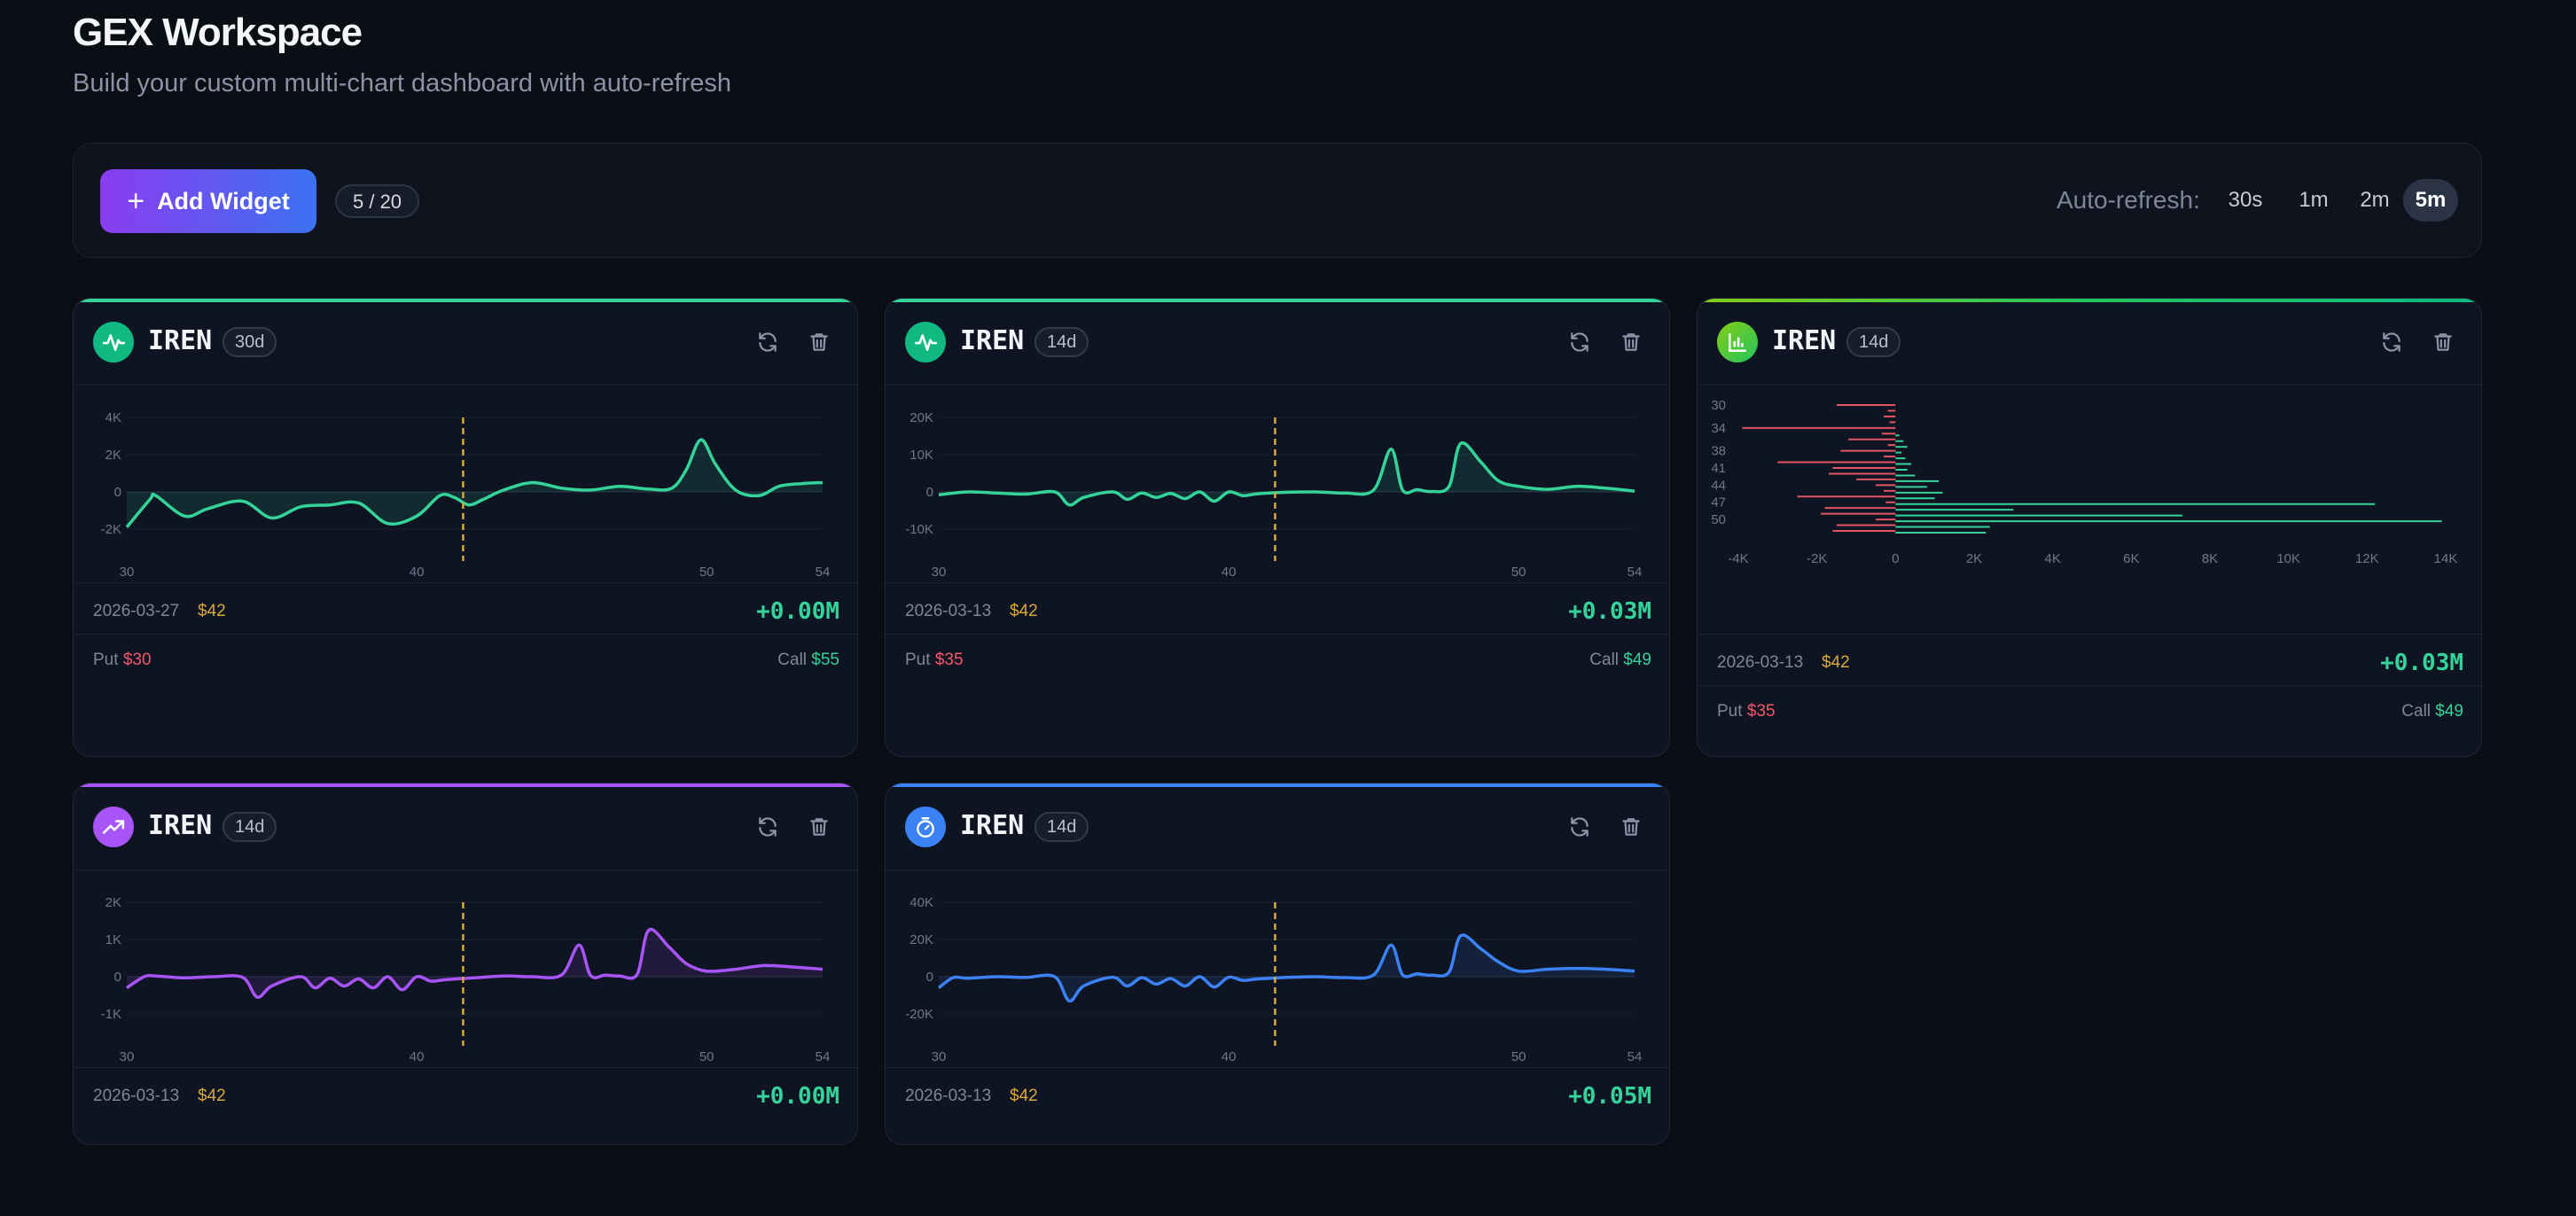 Image resolution: width=2576 pixels, height=1216 pixels. I want to click on y-tick-label: 10K, so click(921, 456).